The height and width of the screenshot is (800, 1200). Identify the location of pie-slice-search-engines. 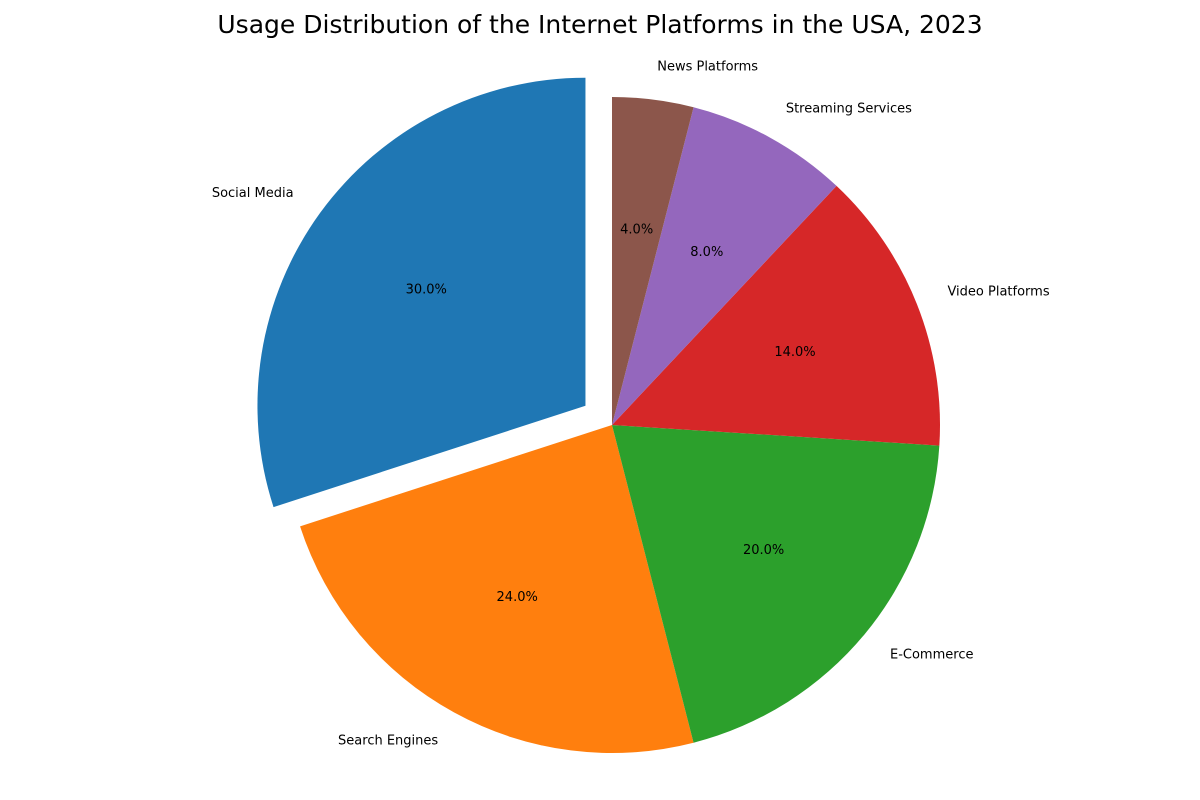
(497, 589).